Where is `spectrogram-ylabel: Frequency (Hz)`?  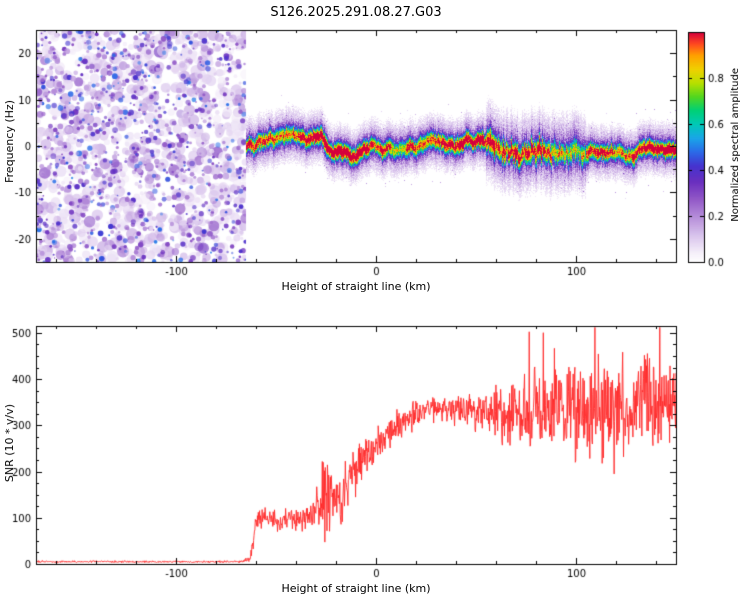 spectrogram-ylabel: Frequency (Hz) is located at coordinates (9, 141).